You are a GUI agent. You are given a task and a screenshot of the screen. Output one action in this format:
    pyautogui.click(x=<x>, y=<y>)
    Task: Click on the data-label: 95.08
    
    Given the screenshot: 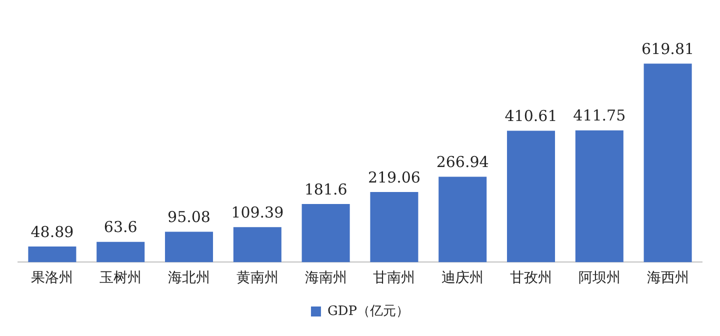 What is the action you would take?
    pyautogui.click(x=189, y=217)
    